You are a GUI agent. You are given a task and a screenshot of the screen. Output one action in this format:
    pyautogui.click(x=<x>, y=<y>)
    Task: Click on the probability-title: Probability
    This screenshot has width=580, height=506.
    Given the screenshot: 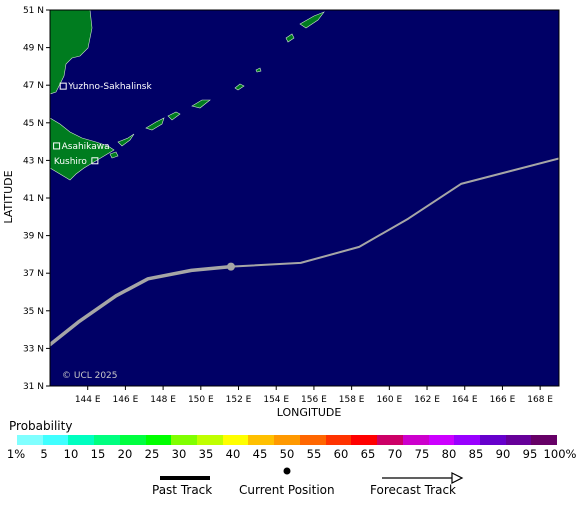 What is the action you would take?
    pyautogui.click(x=41, y=426)
    